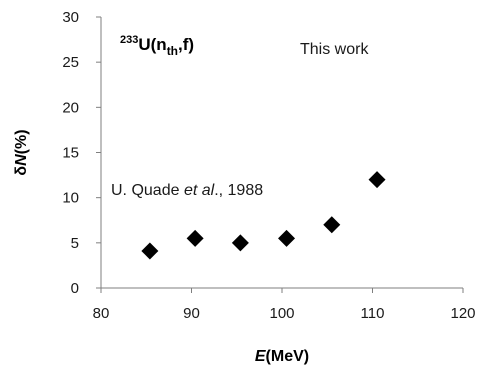  I want to click on this-work-label: This work, so click(334, 49).